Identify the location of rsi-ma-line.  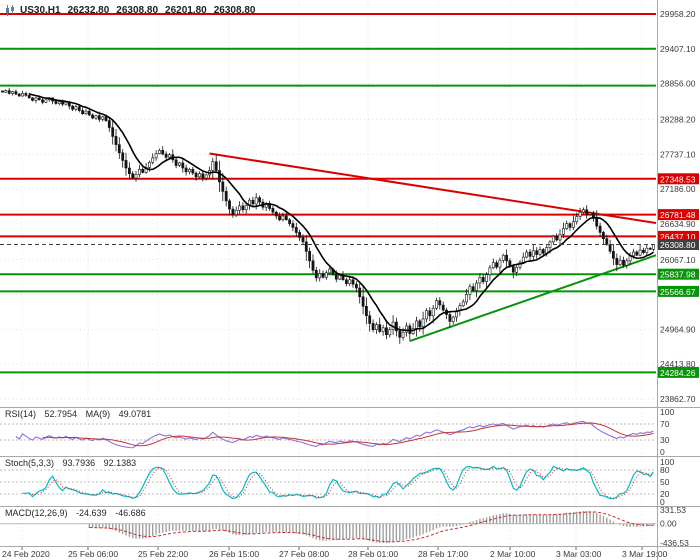
(348, 434).